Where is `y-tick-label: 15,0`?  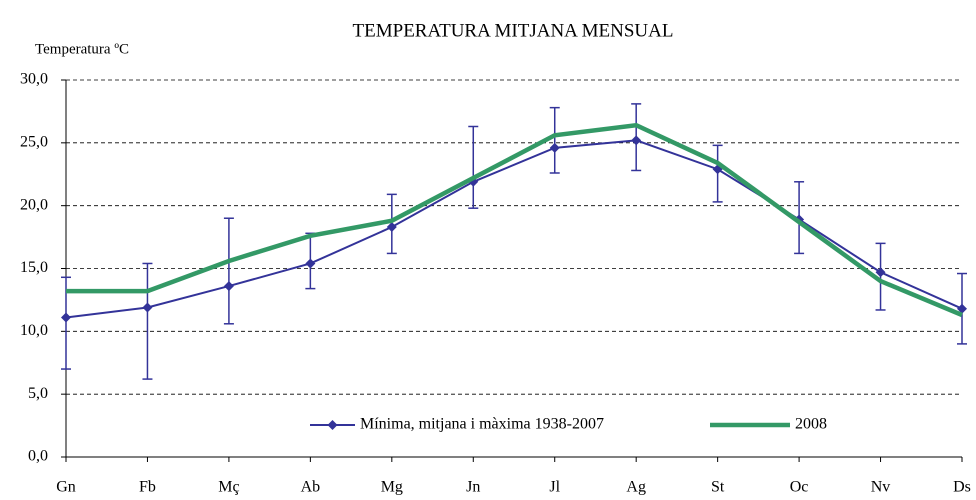
y-tick-label: 15,0 is located at coordinates (34, 267).